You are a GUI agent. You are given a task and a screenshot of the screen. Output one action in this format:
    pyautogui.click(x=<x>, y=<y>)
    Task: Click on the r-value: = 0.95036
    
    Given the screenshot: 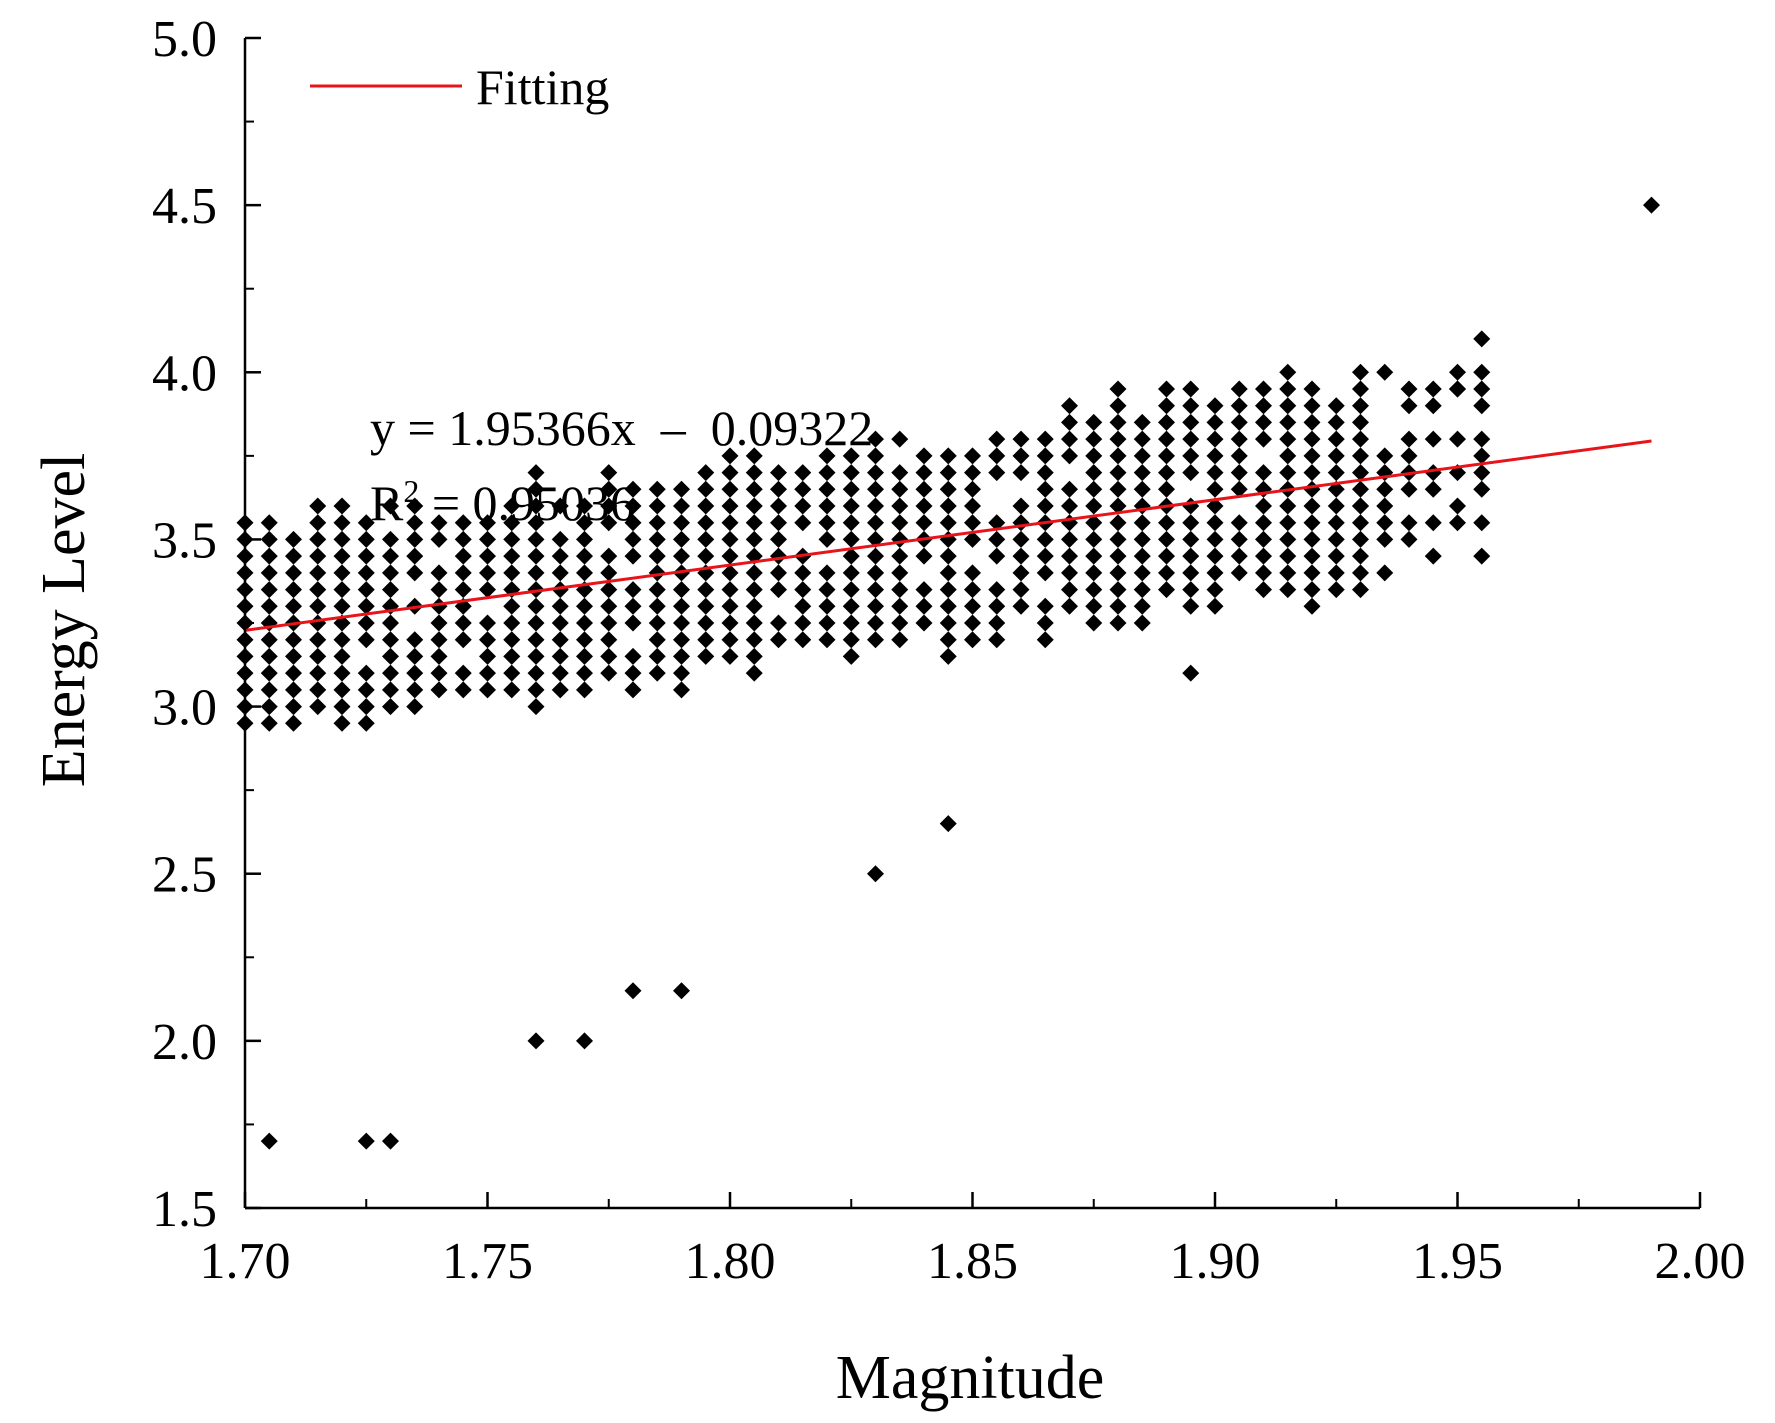 What is the action you would take?
    pyautogui.click(x=527, y=503)
    